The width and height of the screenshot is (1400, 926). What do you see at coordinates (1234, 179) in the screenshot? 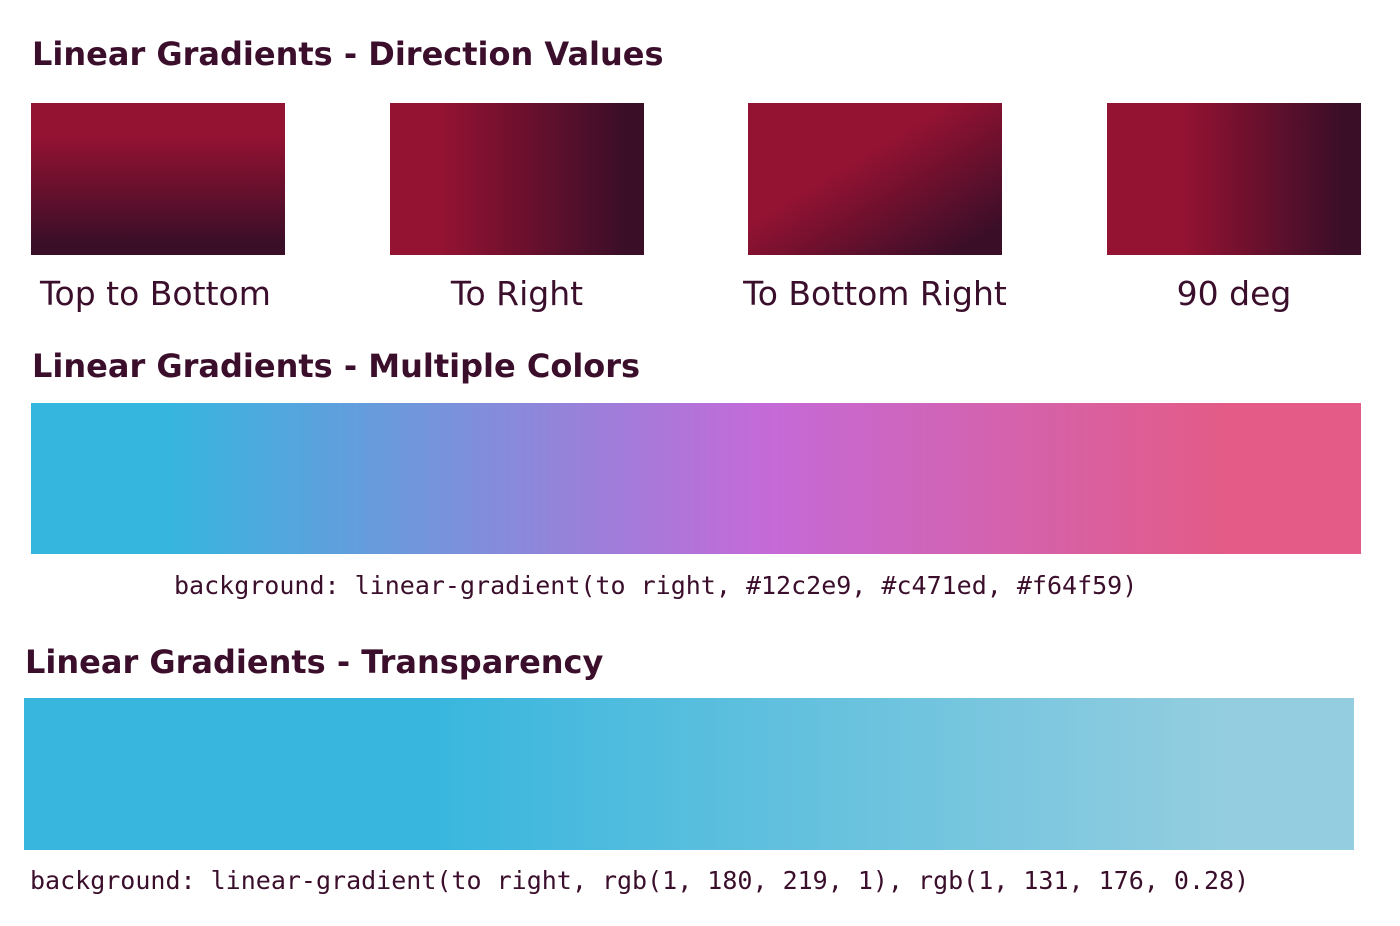
I see `gradient-swatch-90-deg` at bounding box center [1234, 179].